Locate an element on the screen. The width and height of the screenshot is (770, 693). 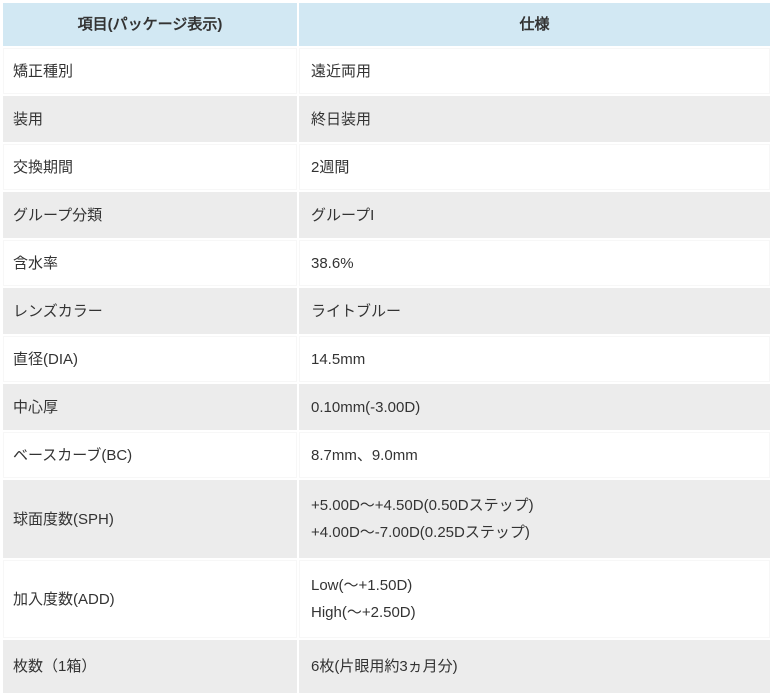
row-label: 含水率 is located at coordinates (150, 263).